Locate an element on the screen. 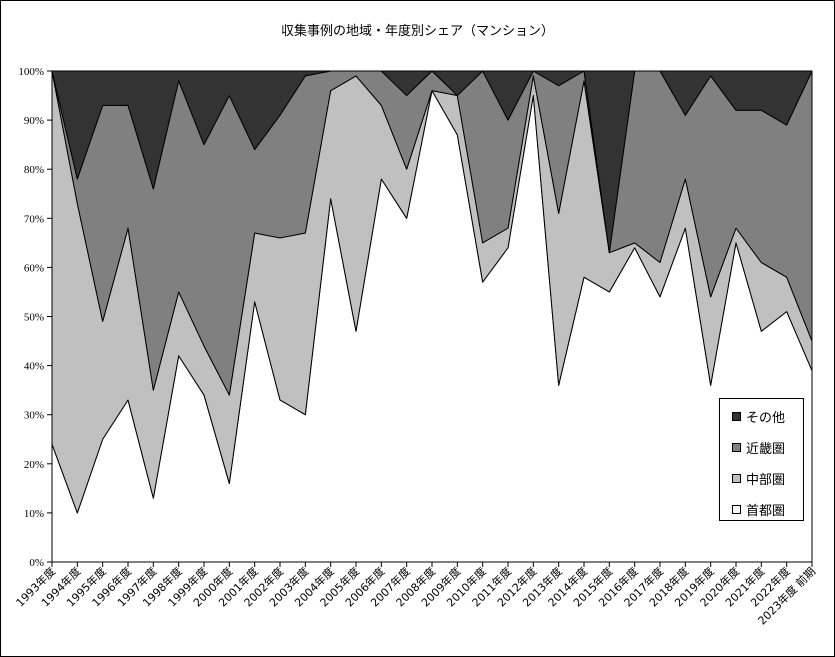 The image size is (835, 657). legend-label: 近畿圏 is located at coordinates (766, 449).